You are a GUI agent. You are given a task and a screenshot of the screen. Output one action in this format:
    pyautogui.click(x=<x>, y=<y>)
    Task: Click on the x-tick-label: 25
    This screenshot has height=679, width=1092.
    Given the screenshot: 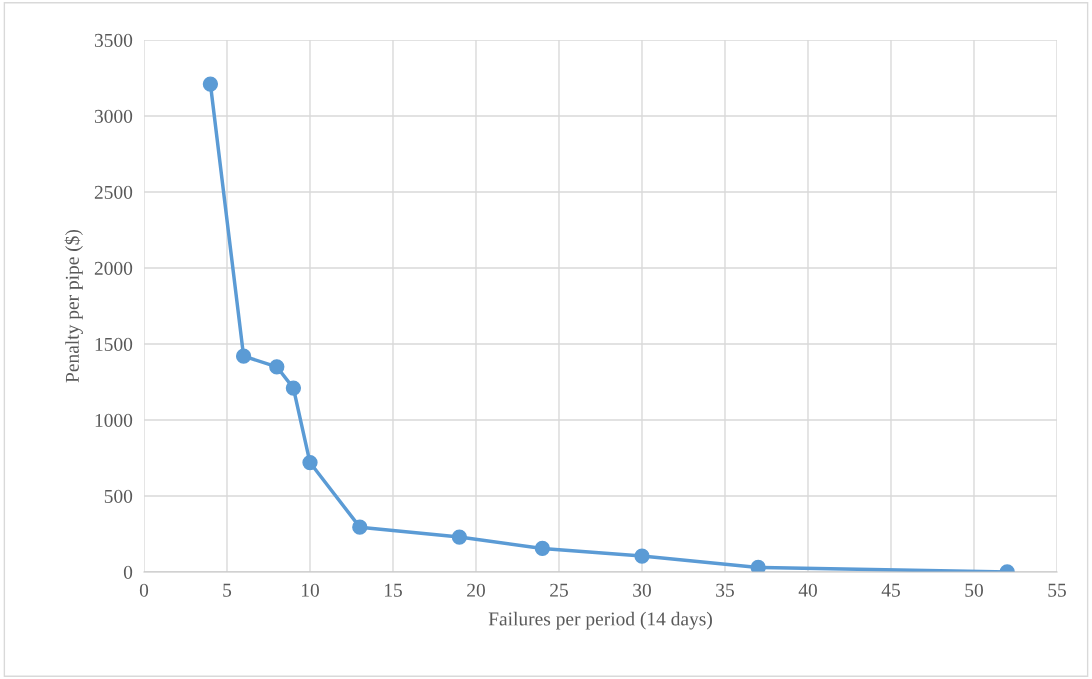 What is the action you would take?
    pyautogui.click(x=559, y=590)
    